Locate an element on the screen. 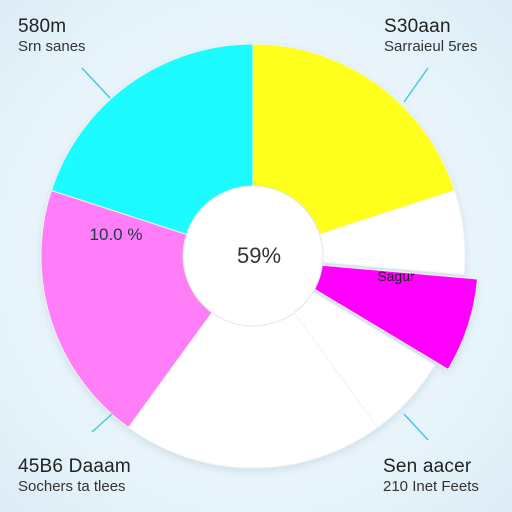  annotation-top-right-subtitle: Sarraieul 5res is located at coordinates (431, 46).